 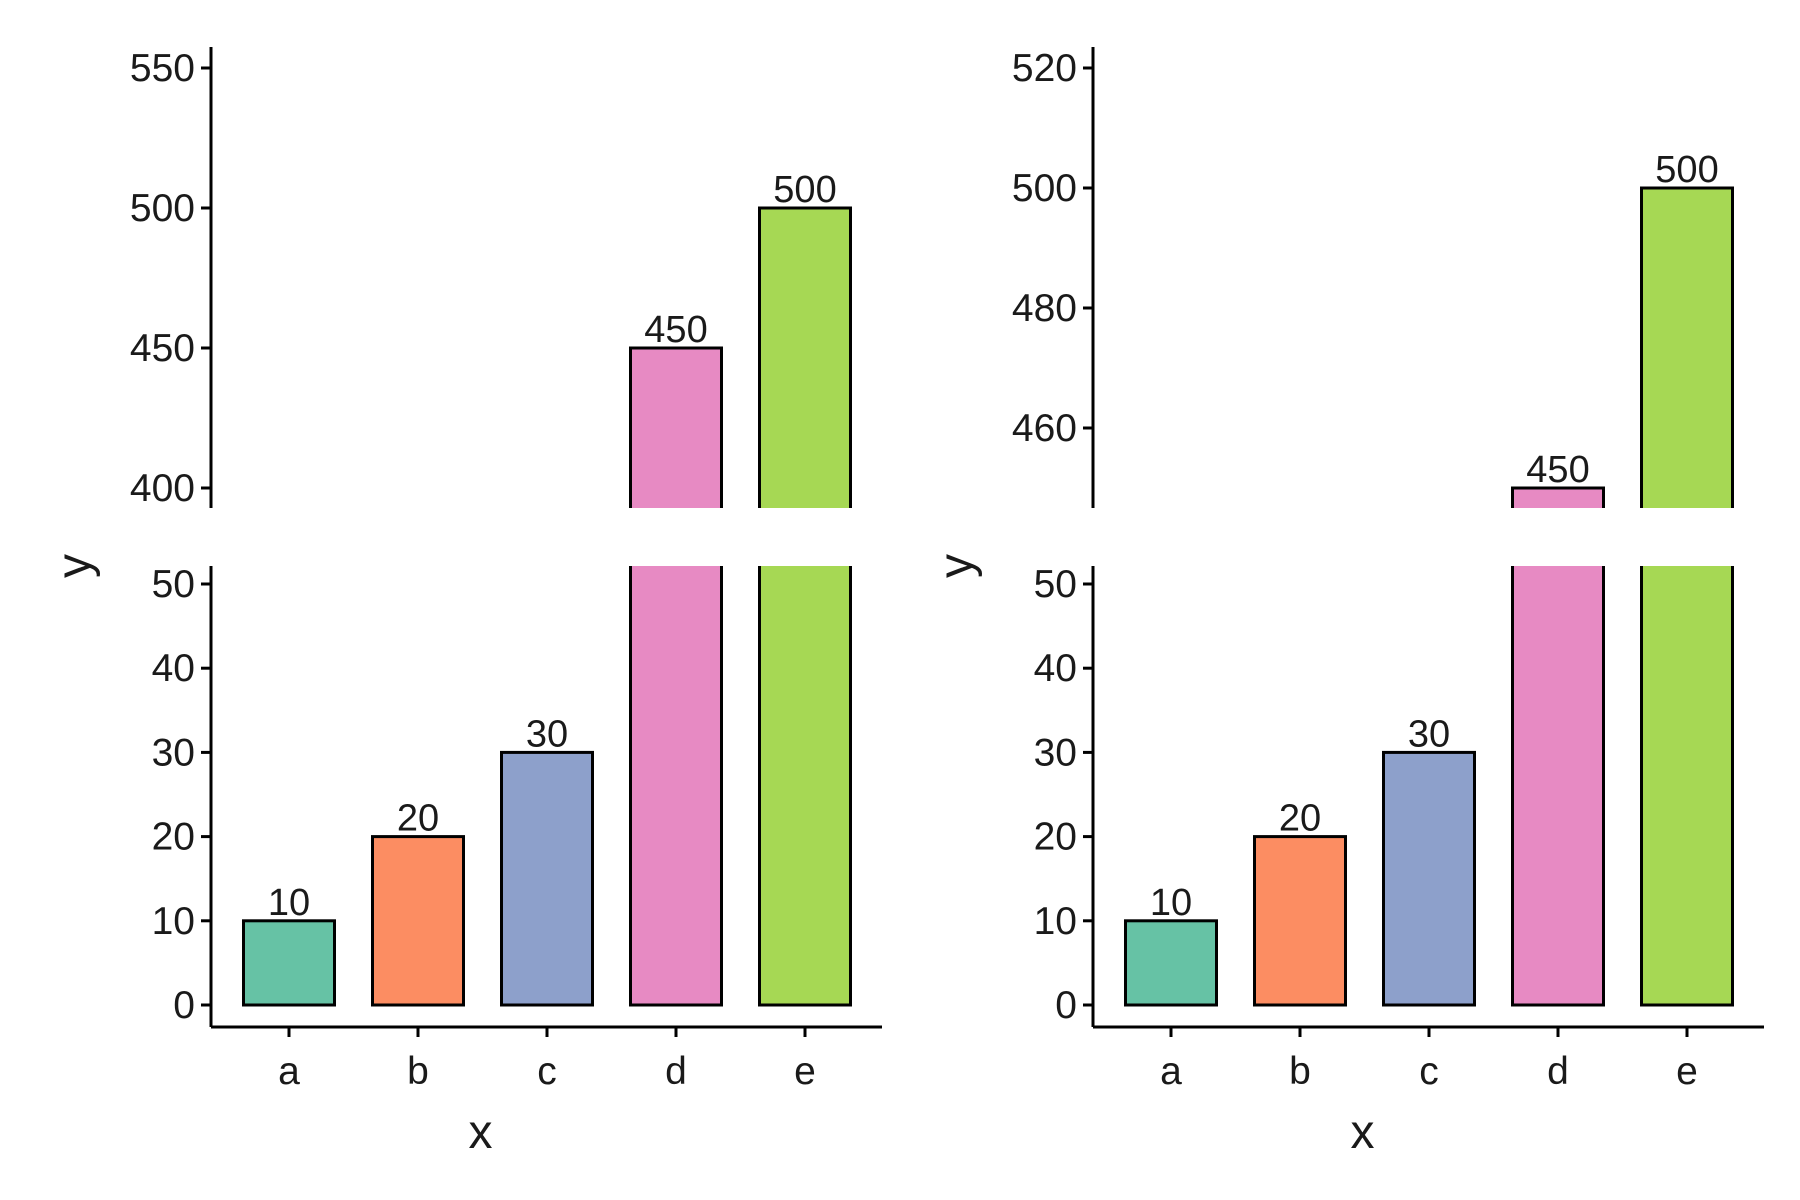 What do you see at coordinates (1044, 68) in the screenshot?
I see `y-tick-label-upper: 520` at bounding box center [1044, 68].